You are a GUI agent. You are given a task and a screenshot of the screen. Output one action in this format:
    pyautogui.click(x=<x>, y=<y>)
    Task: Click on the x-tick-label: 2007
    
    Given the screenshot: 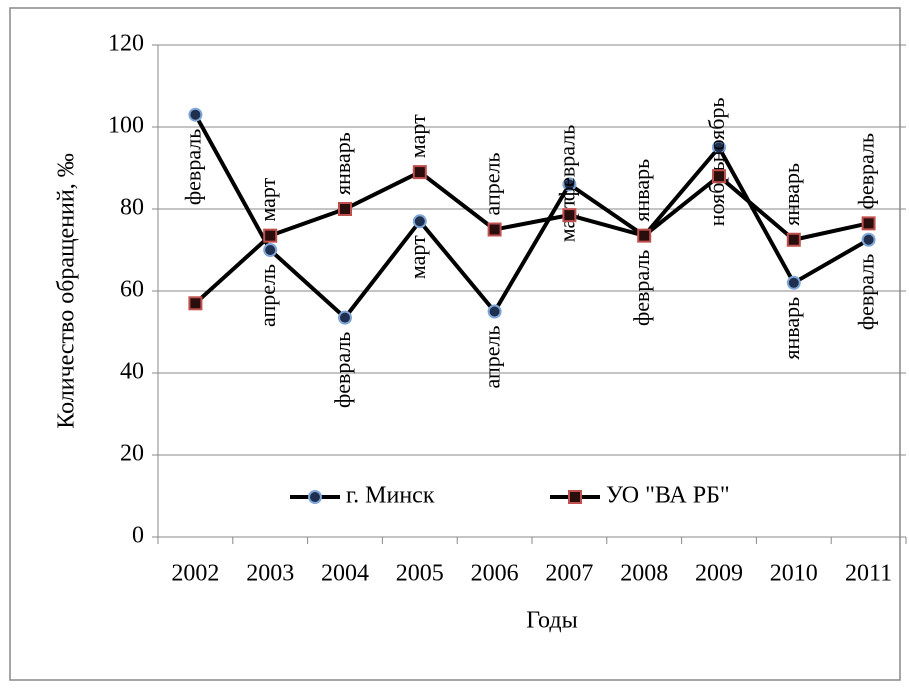 What is the action you would take?
    pyautogui.click(x=569, y=574)
    